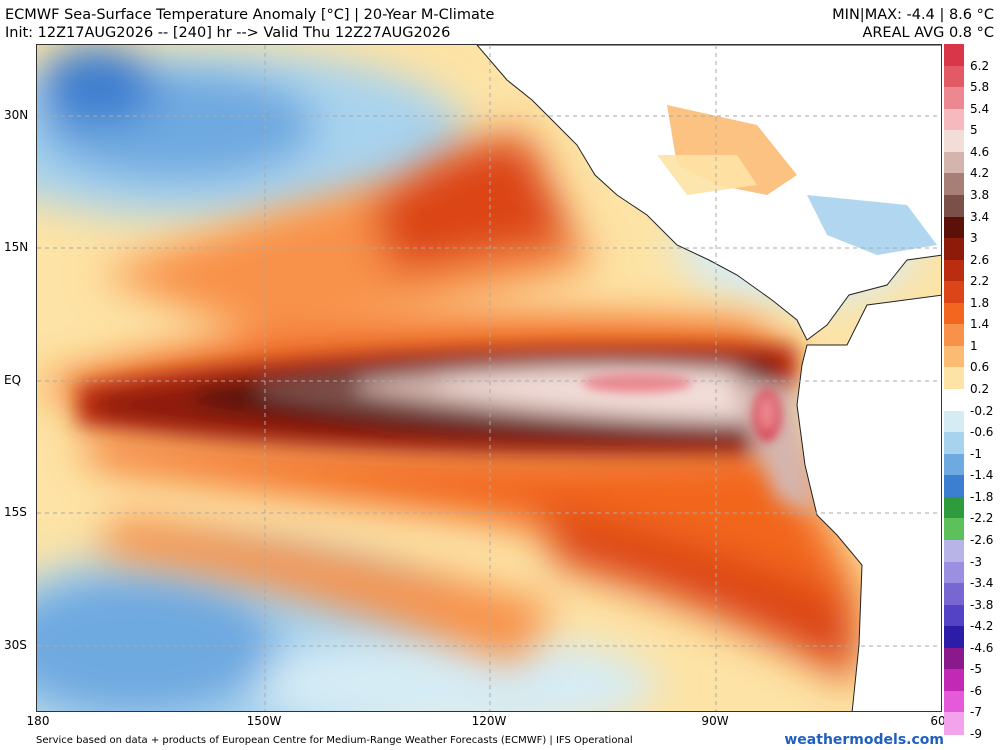 Image resolution: width=1000 pixels, height=750 pixels. Describe the element at coordinates (982, 539) in the screenshot. I see `color-scale-label: -2.6` at that location.